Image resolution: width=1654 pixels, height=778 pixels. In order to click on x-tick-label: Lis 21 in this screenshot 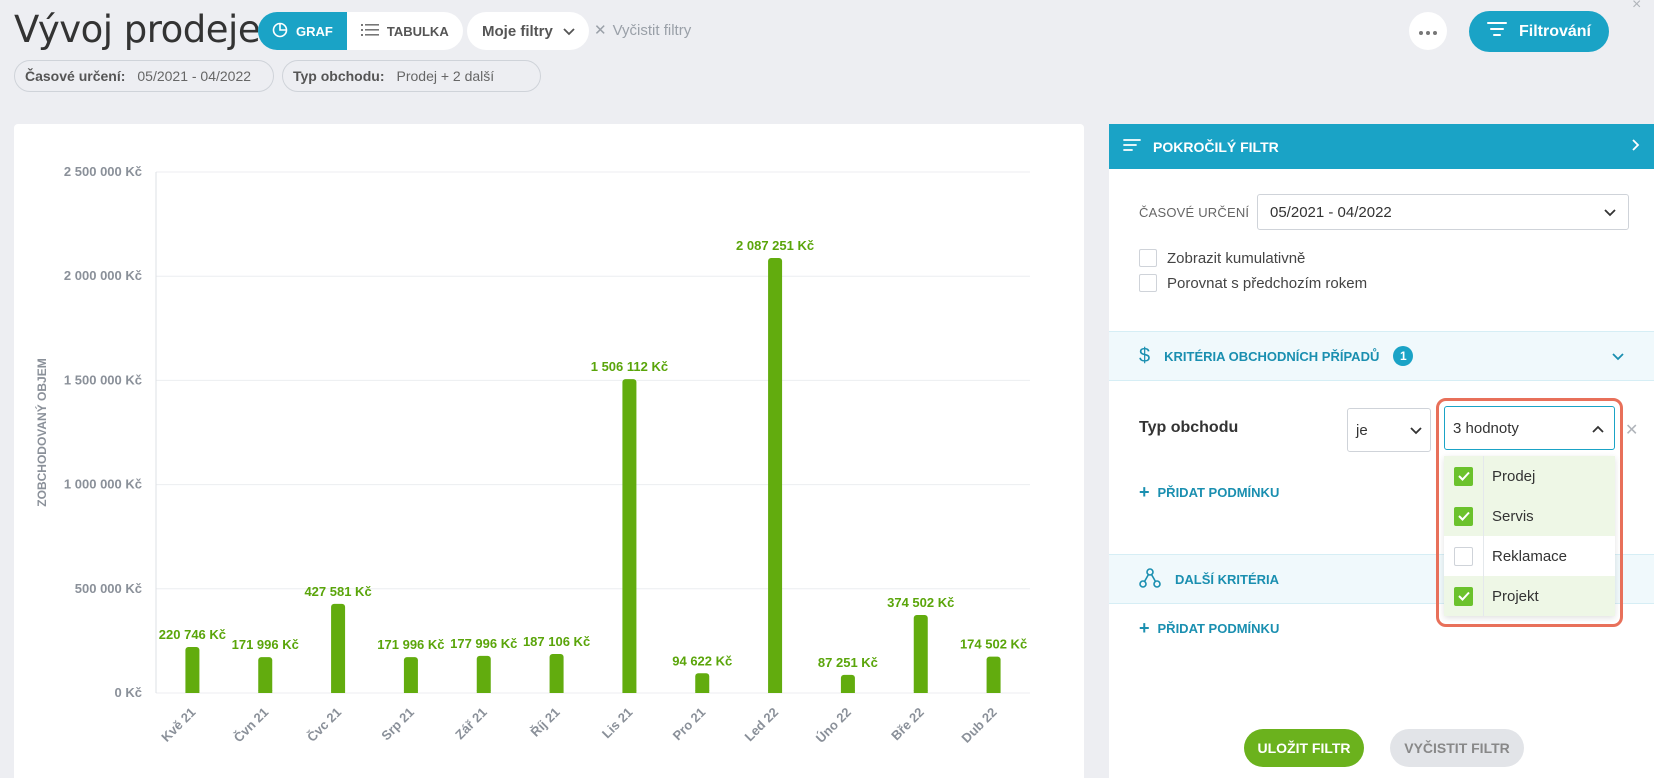, I will do `click(617, 723)`.